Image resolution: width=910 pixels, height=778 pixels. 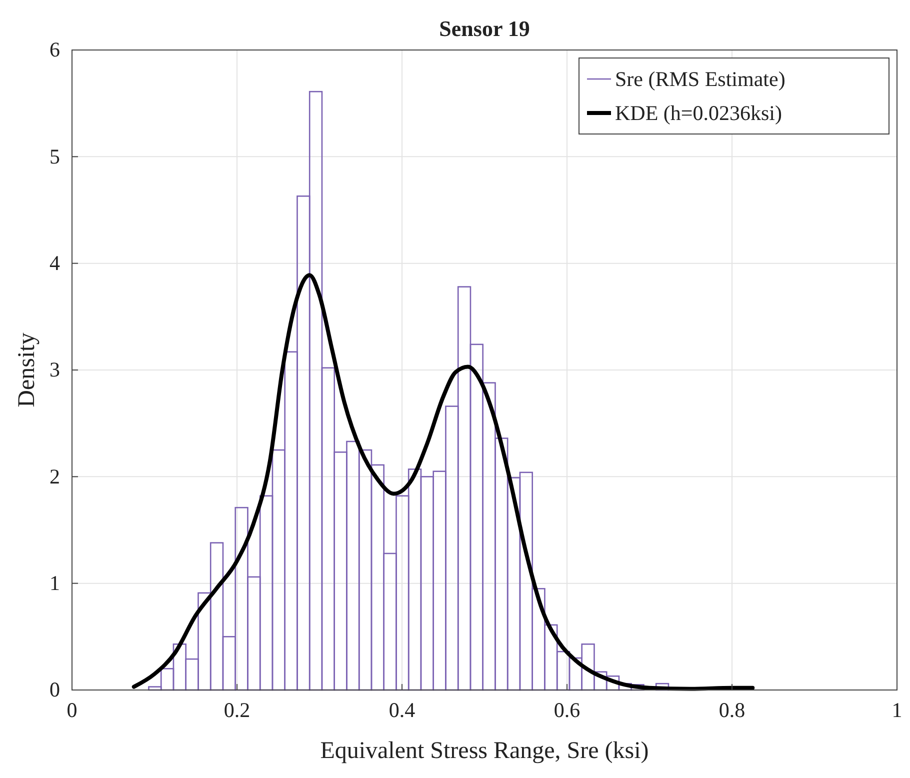 I want to click on y-tick-label: 4, so click(x=55, y=263).